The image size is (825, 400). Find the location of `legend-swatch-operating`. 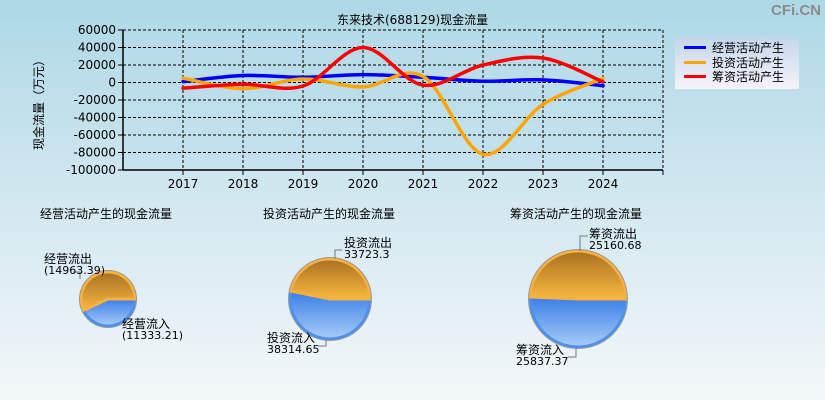

legend-swatch-operating is located at coordinates (695, 47).